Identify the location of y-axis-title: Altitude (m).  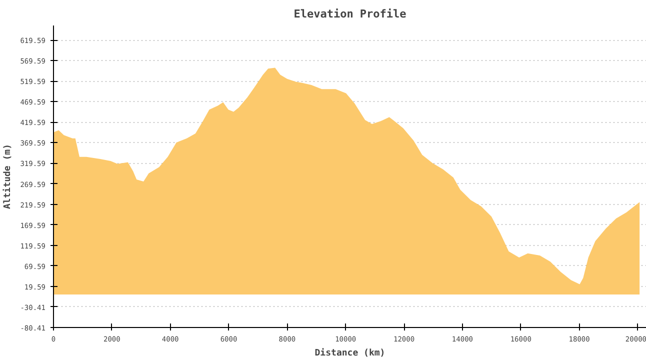
(8, 177).